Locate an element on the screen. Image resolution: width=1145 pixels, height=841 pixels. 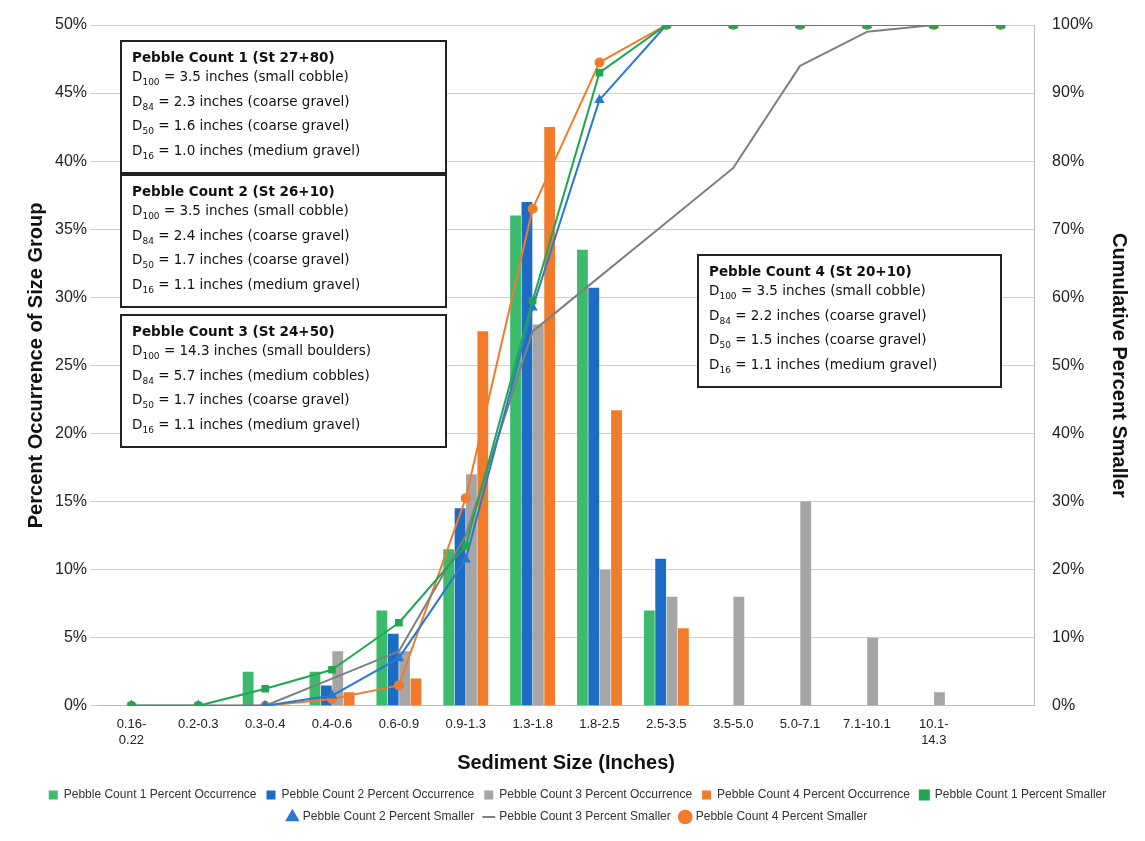
x-tick-label: 0.3-0.4 is located at coordinates (265, 724).